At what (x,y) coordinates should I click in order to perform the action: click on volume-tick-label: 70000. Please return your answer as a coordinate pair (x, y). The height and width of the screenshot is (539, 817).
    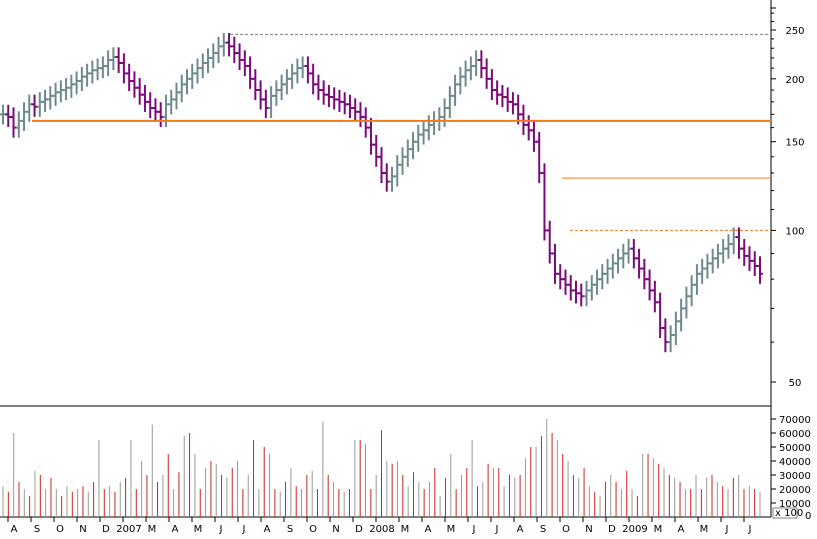
    Looking at the image, I should click on (795, 420).